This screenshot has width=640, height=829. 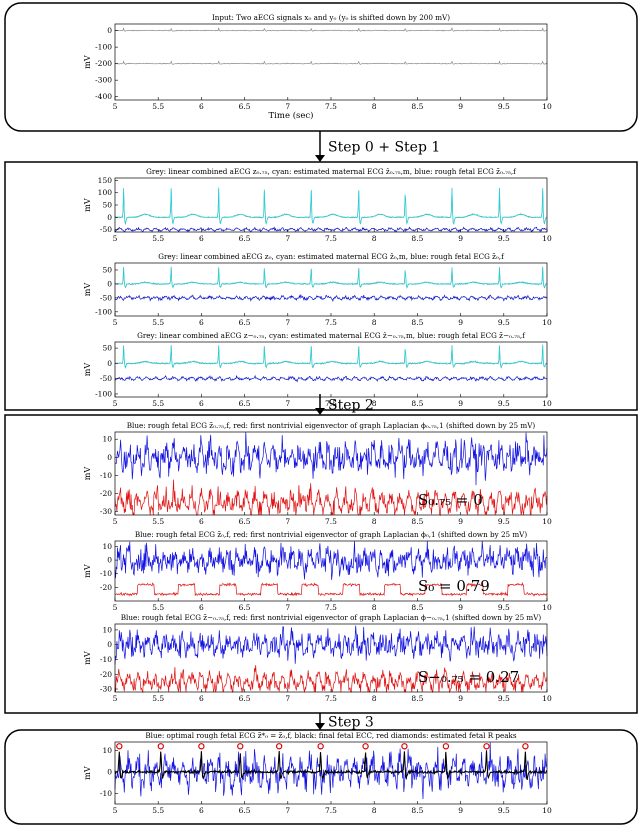 I want to click on step-arrowhead, so click(x=320, y=158).